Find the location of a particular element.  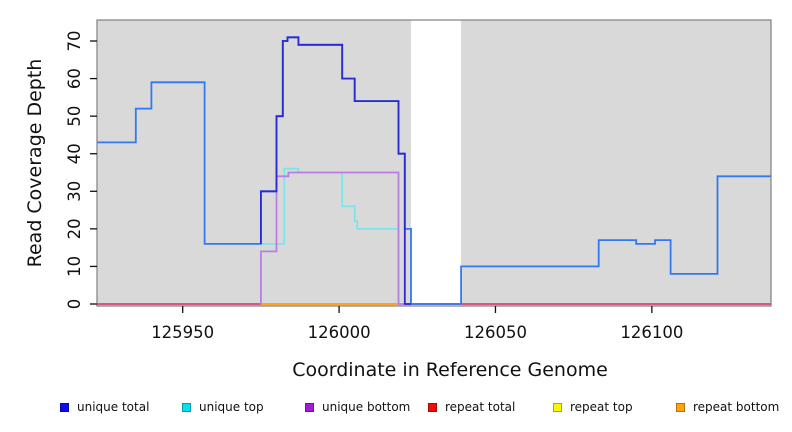

x-tick-label: 125950 is located at coordinates (182, 332).